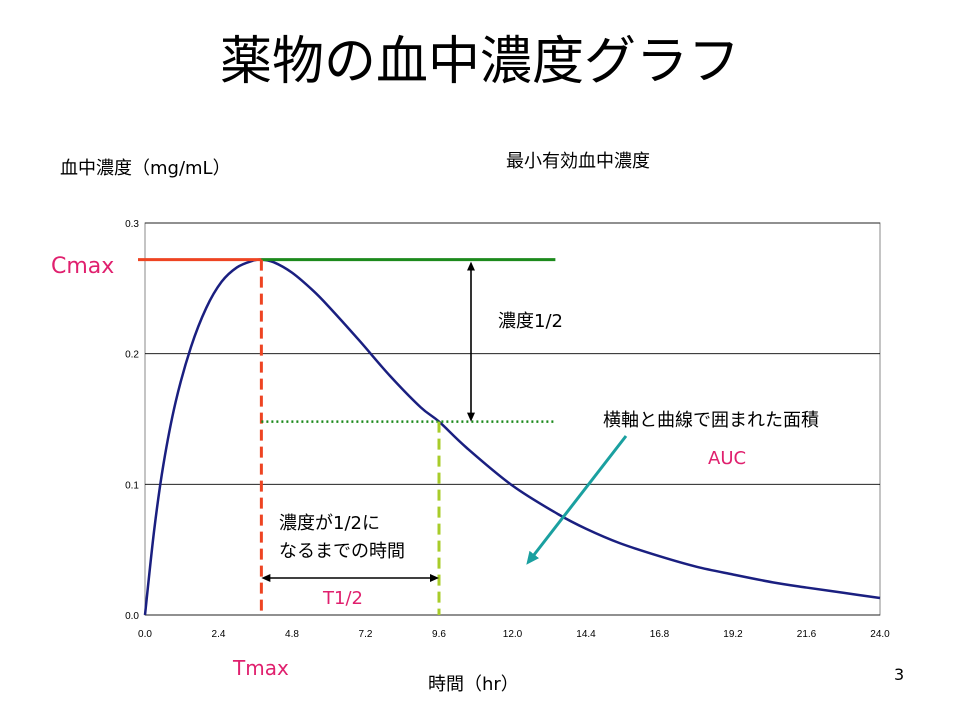  I want to click on y-axis-label: 血中濃度（mg/mL）, so click(145, 168).